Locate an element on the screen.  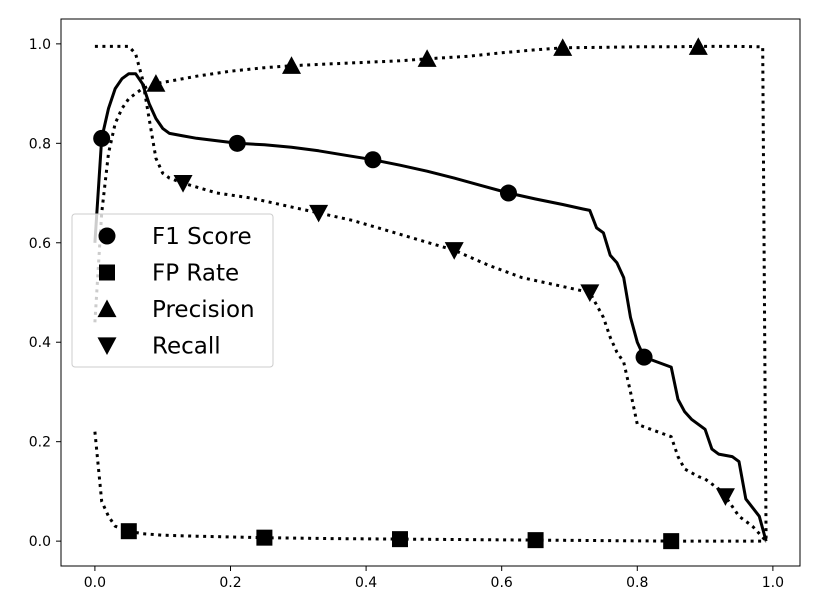
legend-item-fp-rate: FP Rate is located at coordinates (169, 274).